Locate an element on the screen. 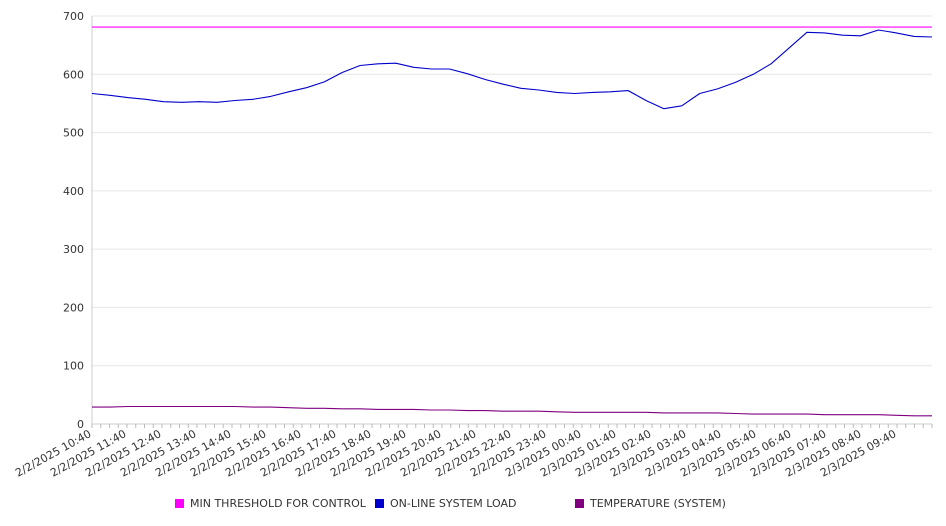 The image size is (946, 526). y-tick-label: 200 is located at coordinates (73, 307).